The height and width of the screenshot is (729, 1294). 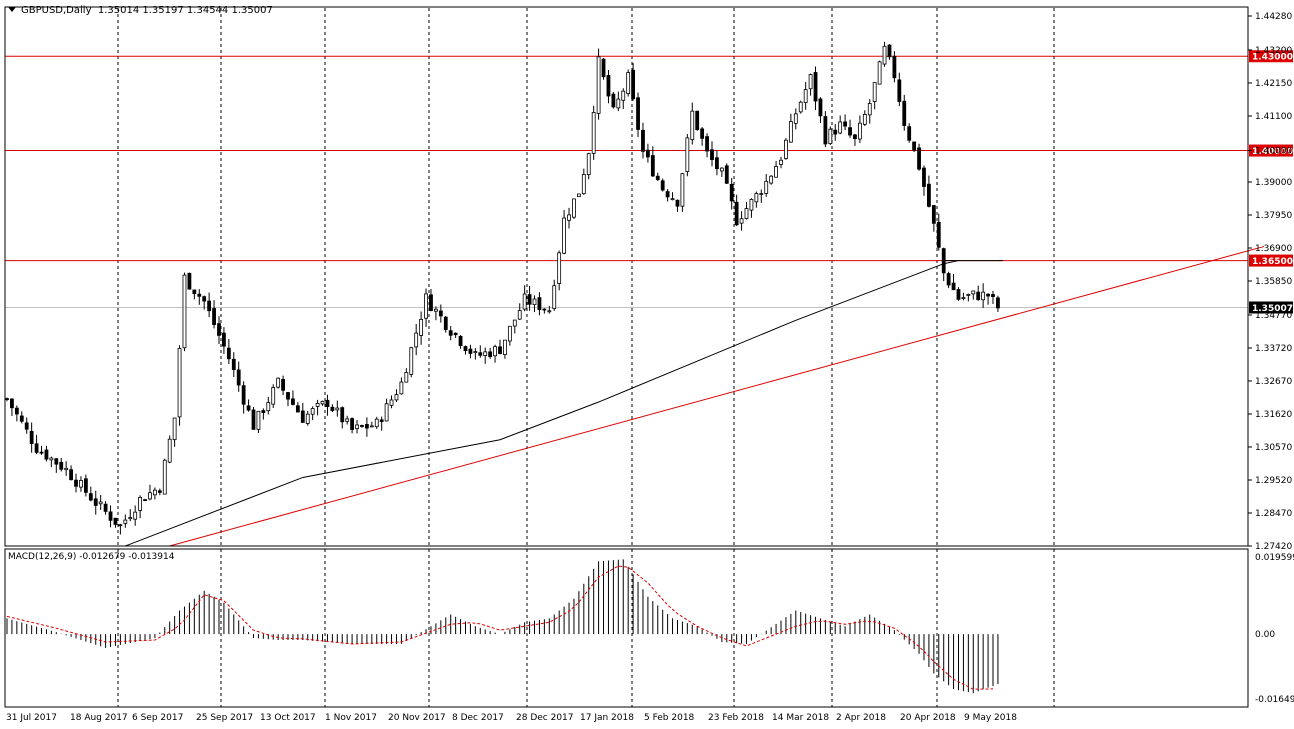 What do you see at coordinates (1272, 58) in the screenshot?
I see `level-price-label: 1.43000` at bounding box center [1272, 58].